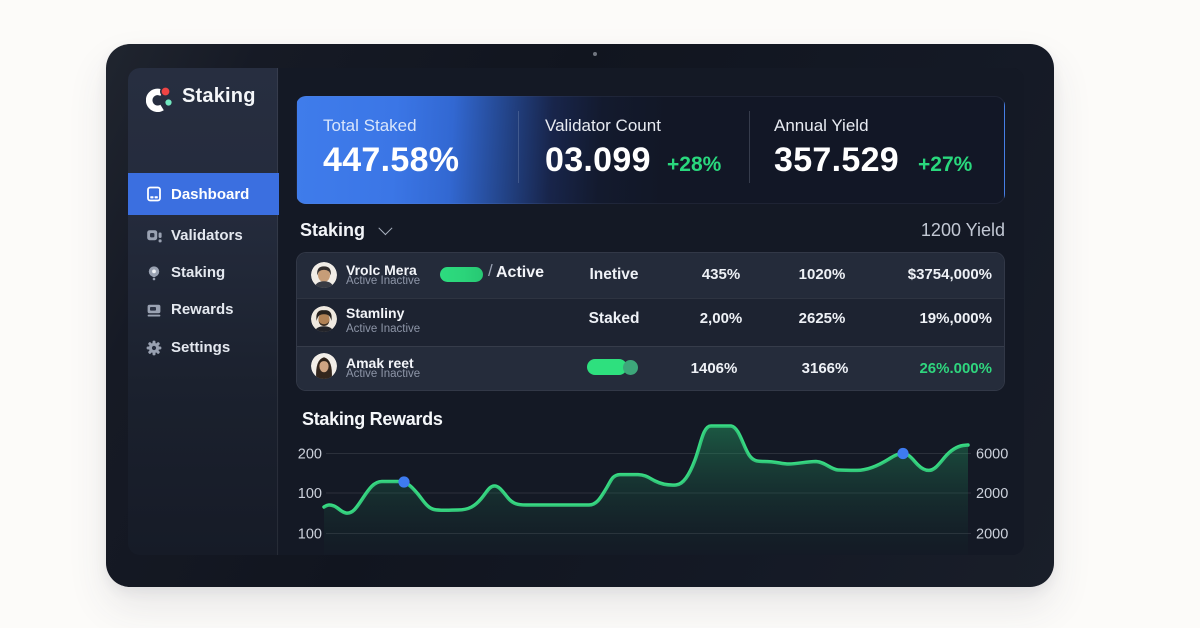 The image size is (1200, 628). What do you see at coordinates (992, 455) in the screenshot?
I see `svg-text: 6000` at bounding box center [992, 455].